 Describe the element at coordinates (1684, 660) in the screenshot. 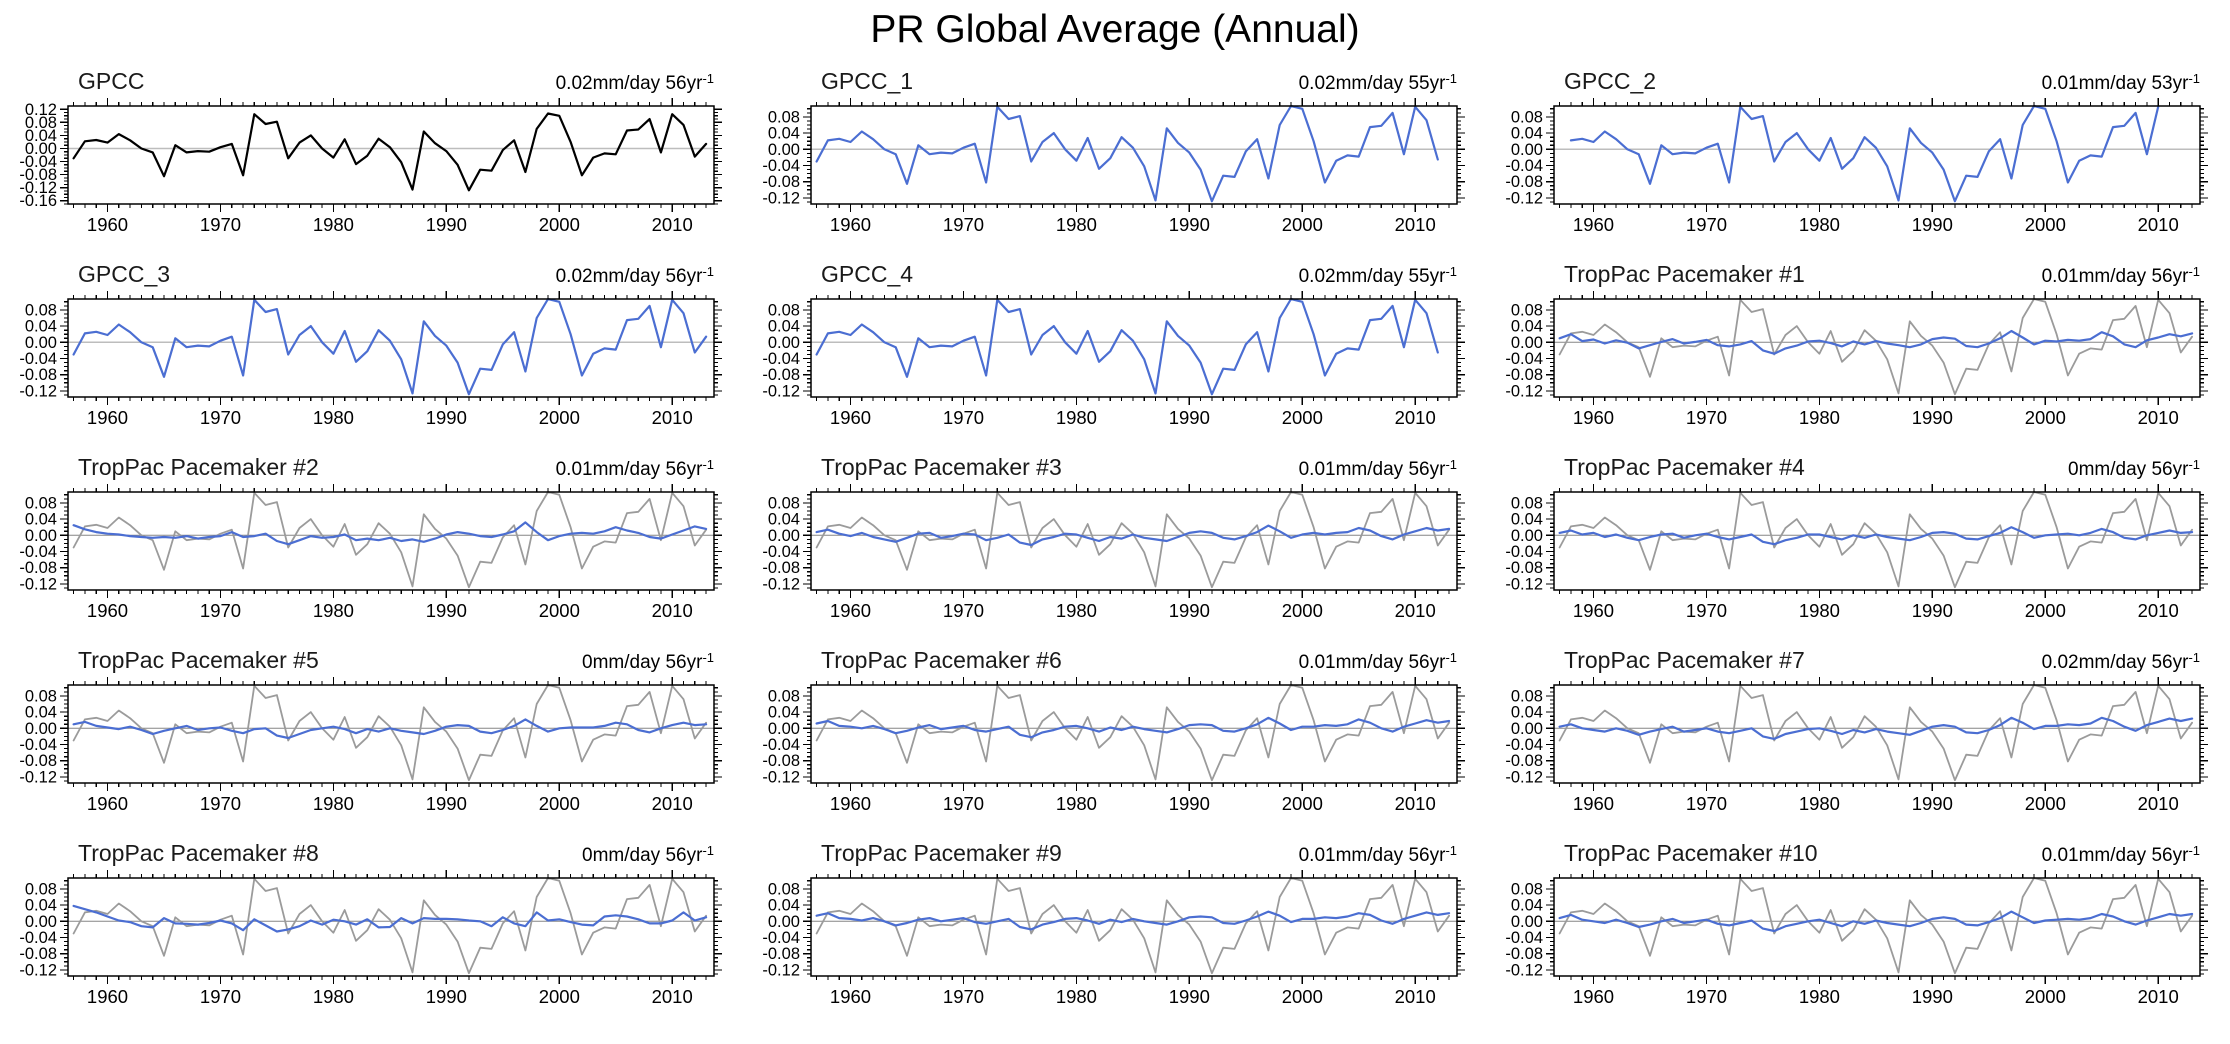

I see `panel-label: TropPac Pacemaker #7` at that location.